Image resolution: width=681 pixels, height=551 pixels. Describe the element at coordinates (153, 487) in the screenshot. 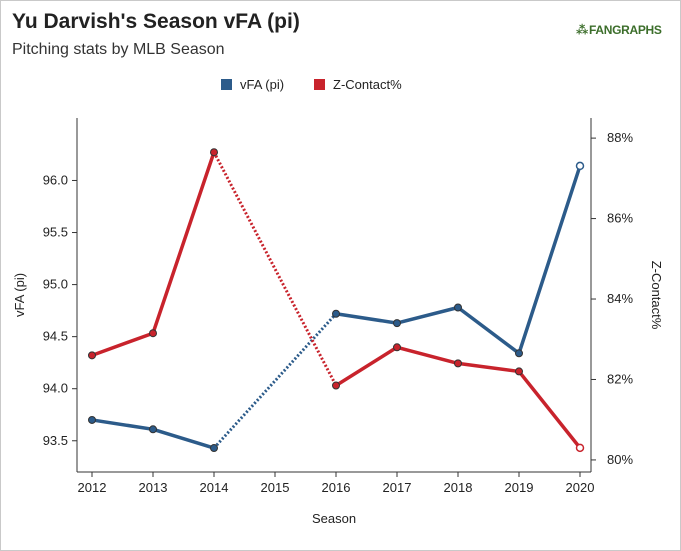

I see `x-tick-label: 2013` at that location.